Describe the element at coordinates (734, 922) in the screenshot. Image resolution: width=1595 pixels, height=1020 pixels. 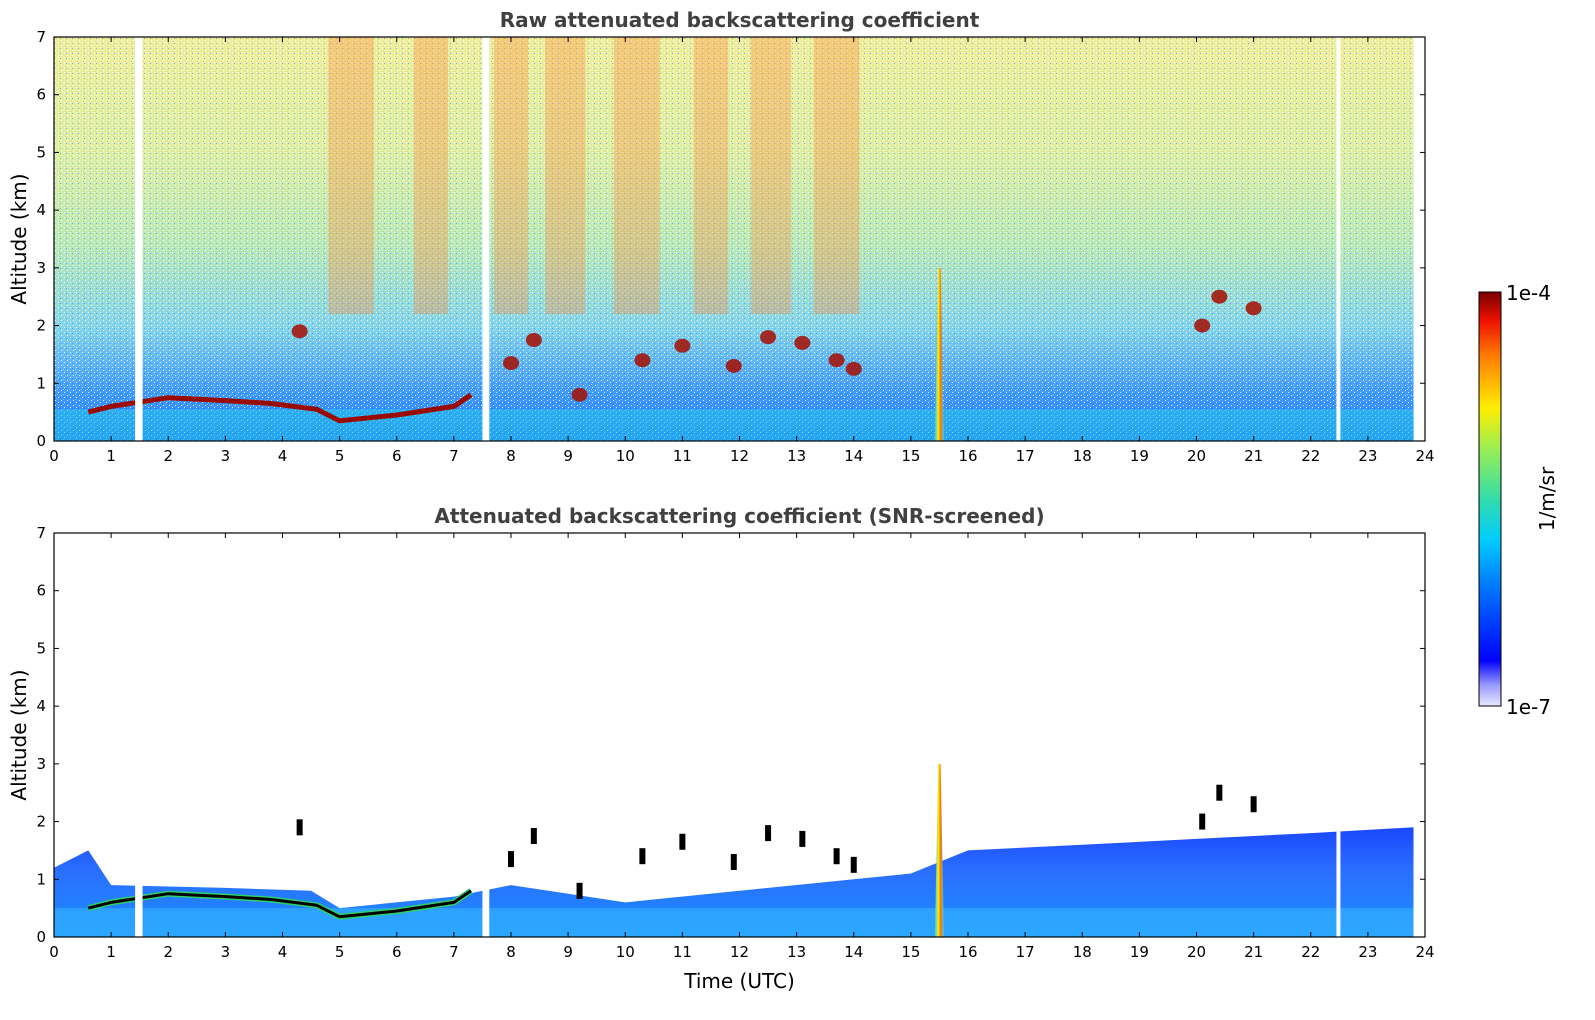
I see `surface-layer` at that location.